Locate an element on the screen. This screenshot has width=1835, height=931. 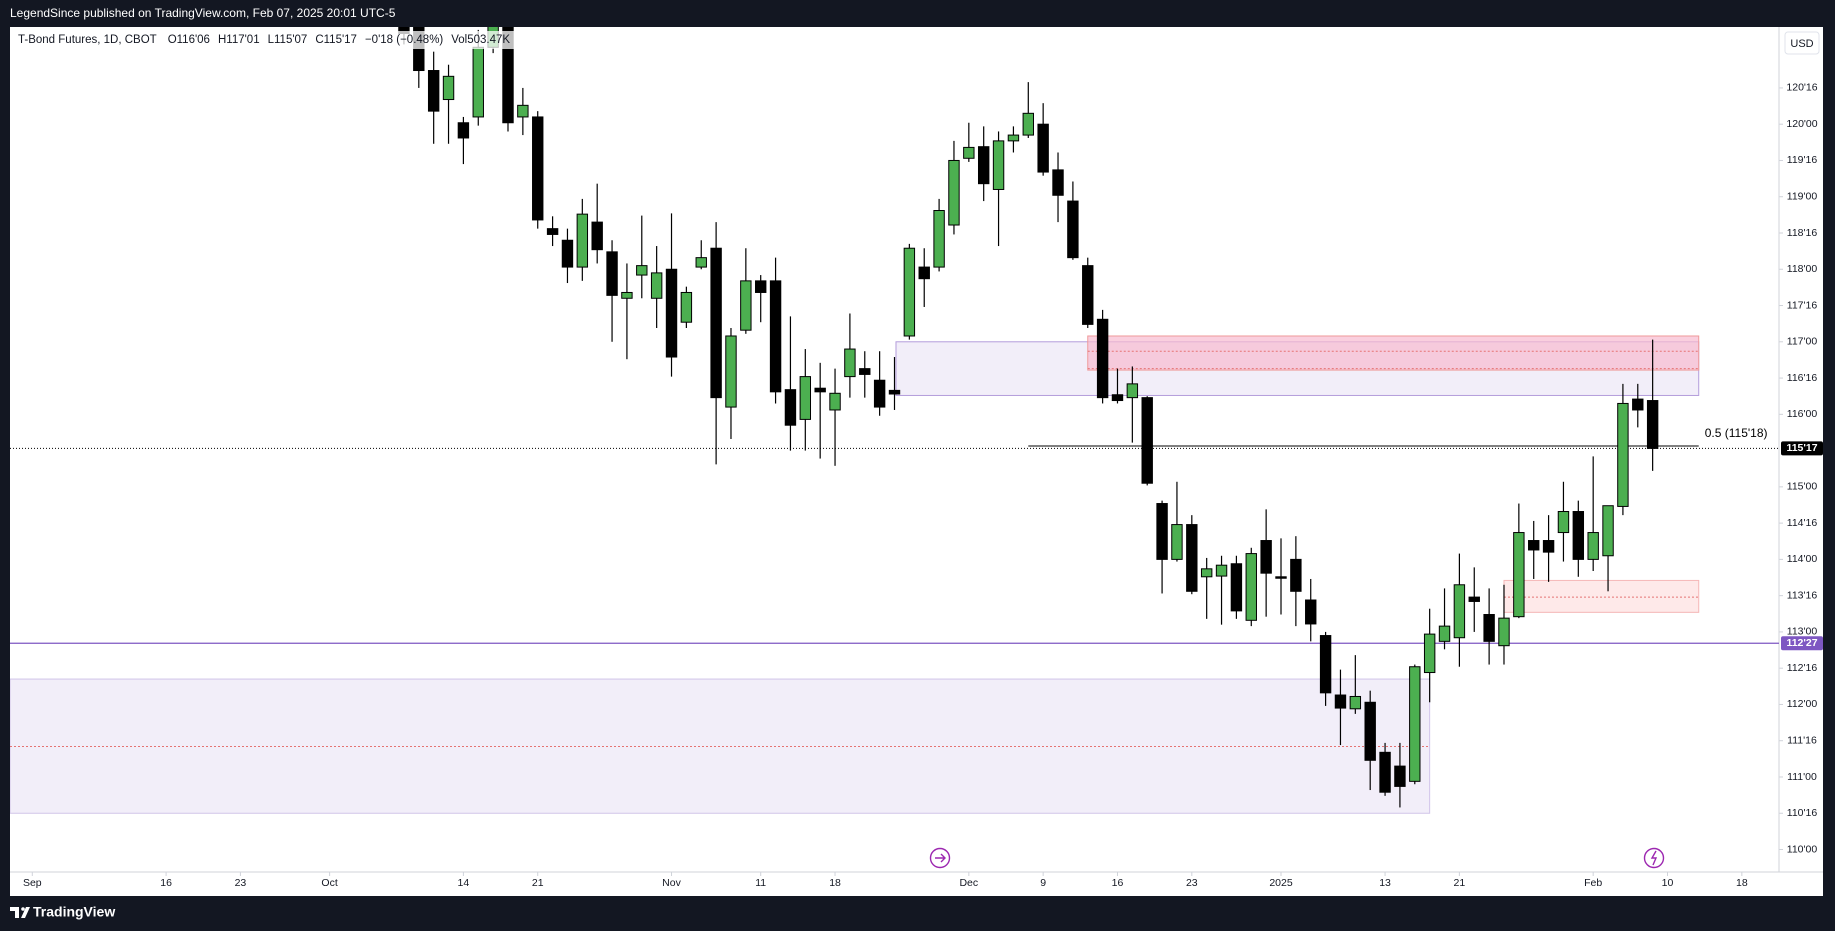
legend-value: O116'06 is located at coordinates (189, 40).